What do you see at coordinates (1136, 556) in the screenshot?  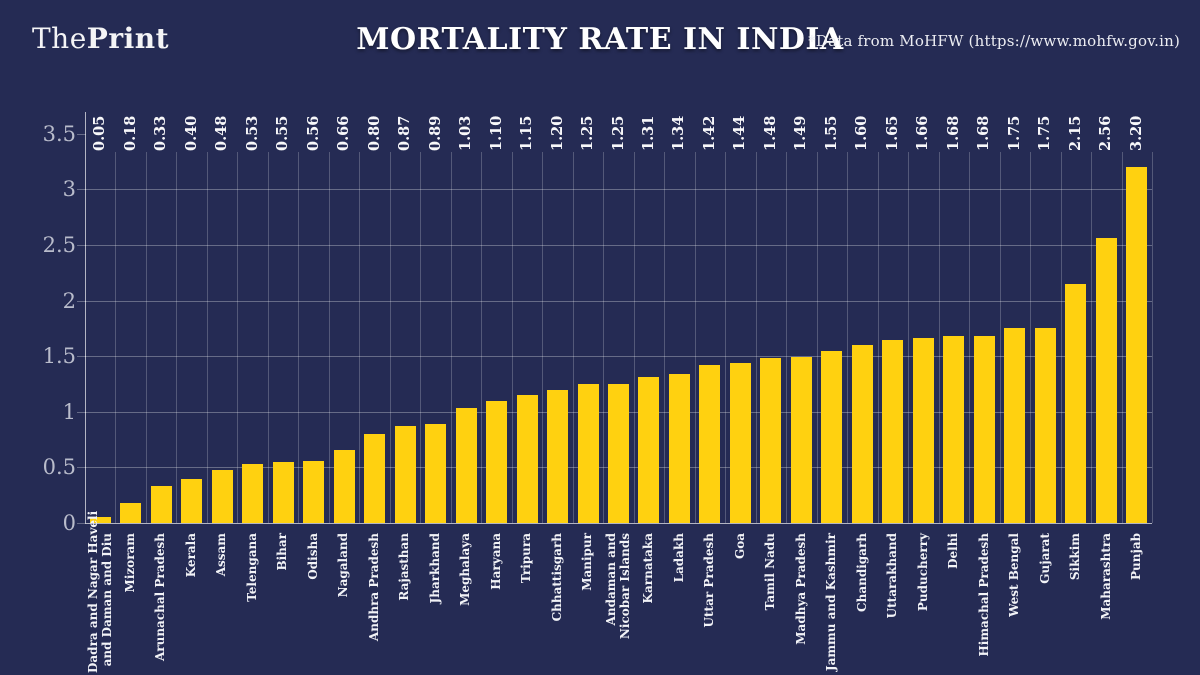 I see `x-axis-label: Punjab` at bounding box center [1136, 556].